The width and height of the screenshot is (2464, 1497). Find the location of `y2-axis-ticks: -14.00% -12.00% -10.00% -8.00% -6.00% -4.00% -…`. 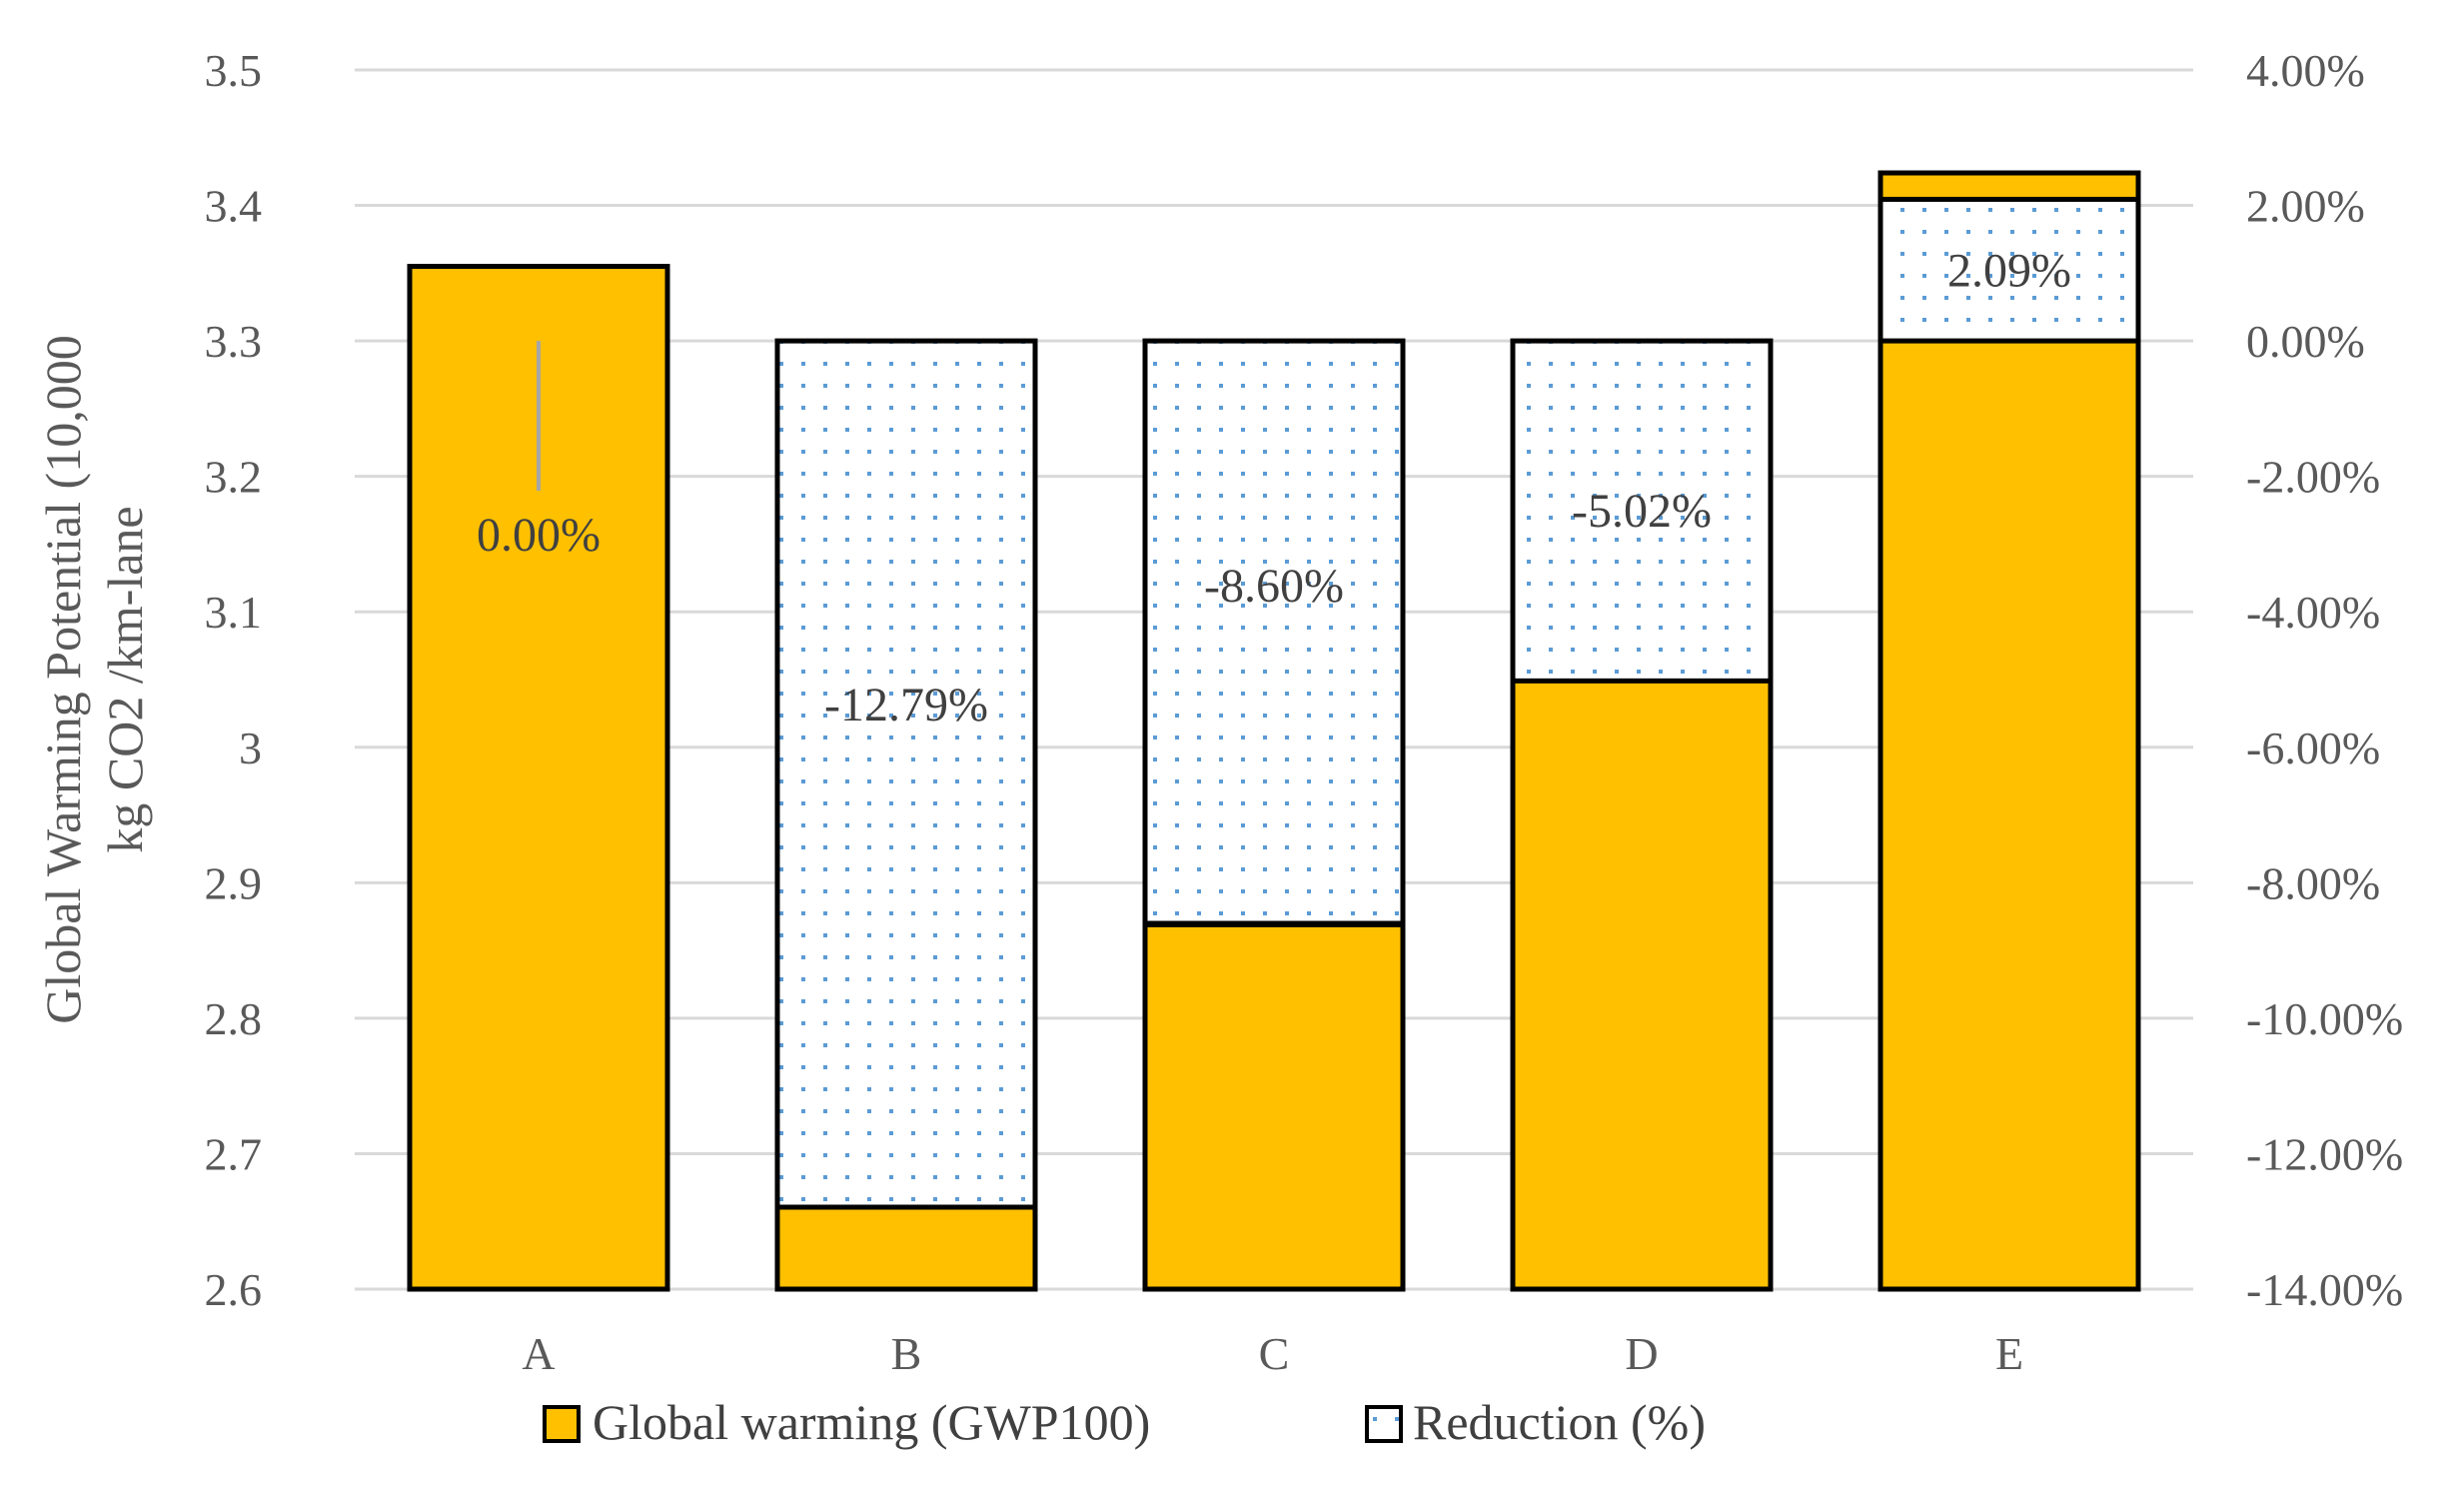

y2-axis-ticks: -14.00% -12.00% -10.00% -8.00% -6.00% -4.00% -… is located at coordinates (2324, 680).